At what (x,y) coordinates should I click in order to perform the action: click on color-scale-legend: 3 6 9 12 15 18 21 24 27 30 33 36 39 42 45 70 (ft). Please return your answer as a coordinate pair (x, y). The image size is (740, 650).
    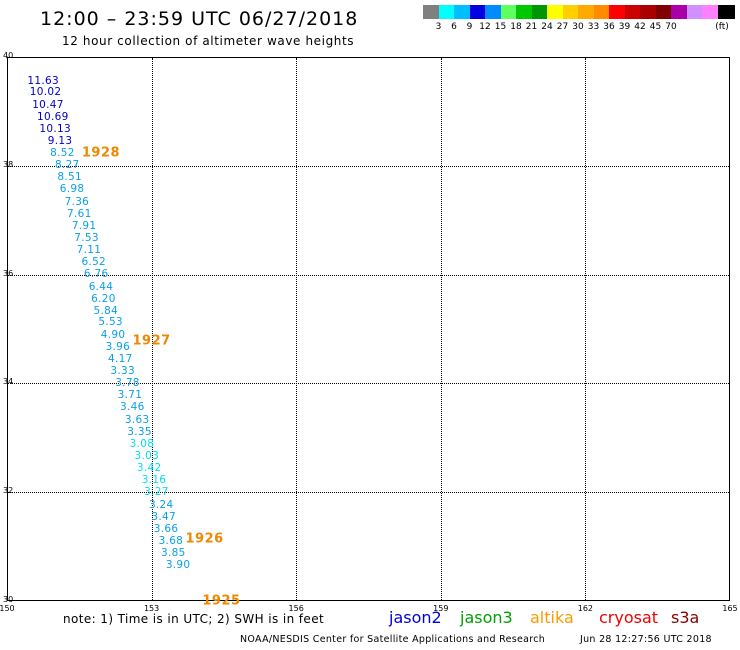
    Looking at the image, I should click on (579, 21).